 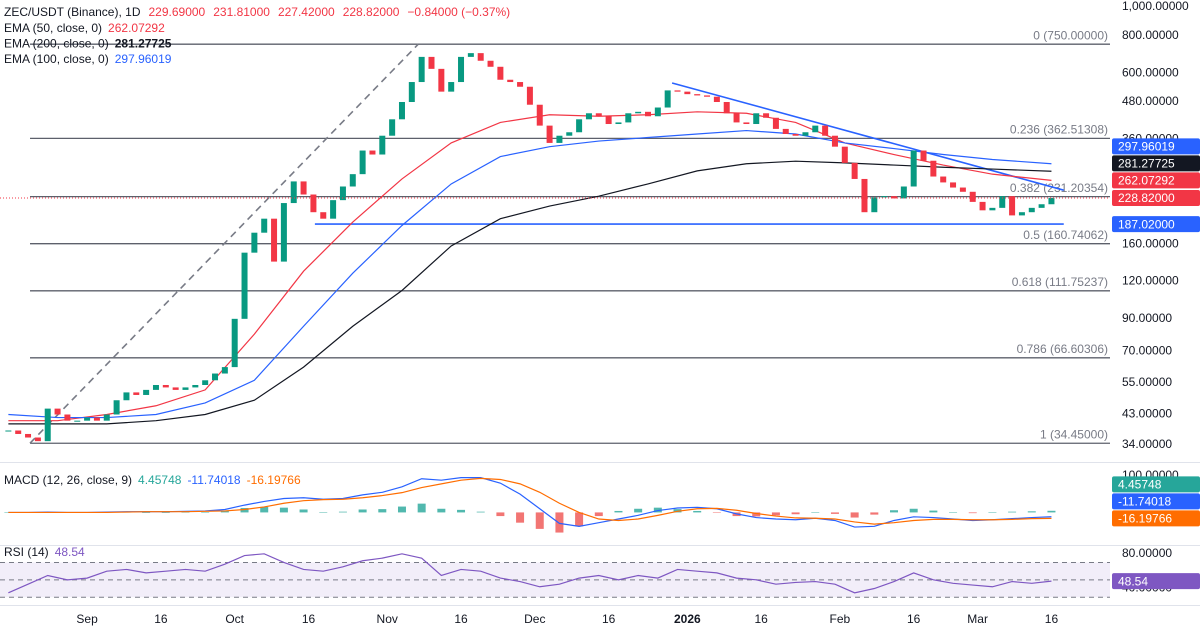 I want to click on legend-value: 48.54, so click(x=70, y=552).